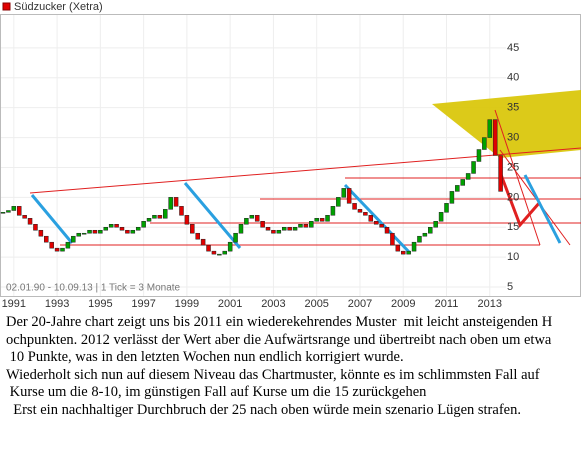 This screenshot has height=450, width=581. I want to click on y-tick-label: 5, so click(510, 287).